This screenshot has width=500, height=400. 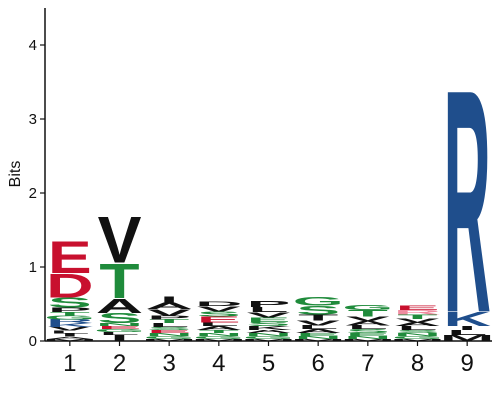 What do you see at coordinates (218, 363) in the screenshot?
I see `x-tick-label: 4` at bounding box center [218, 363].